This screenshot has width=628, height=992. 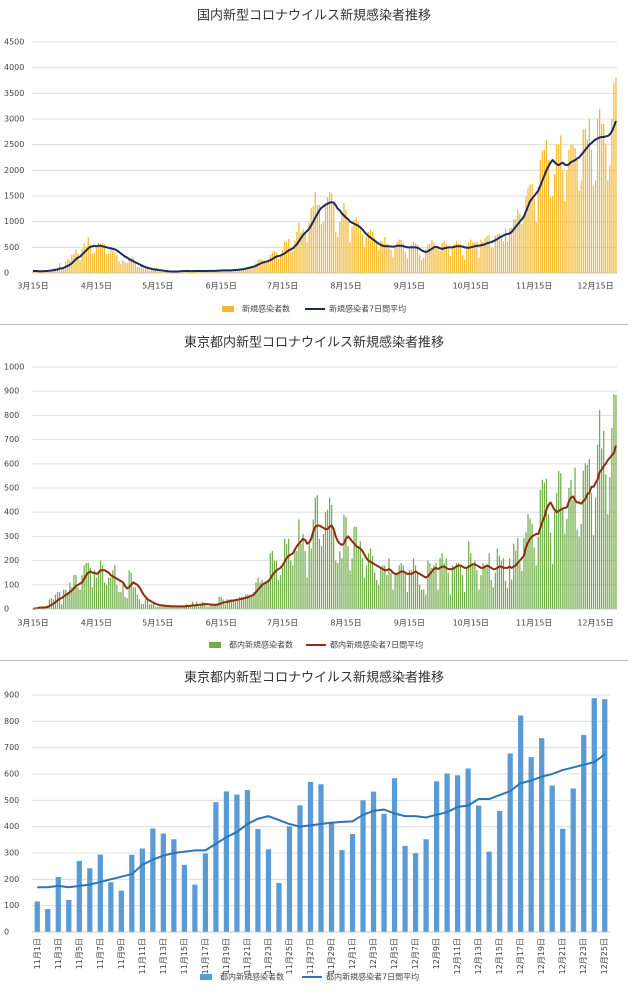 What do you see at coordinates (252, 977) in the screenshot?
I see `legend-label: 都内新規感染者数` at bounding box center [252, 977].